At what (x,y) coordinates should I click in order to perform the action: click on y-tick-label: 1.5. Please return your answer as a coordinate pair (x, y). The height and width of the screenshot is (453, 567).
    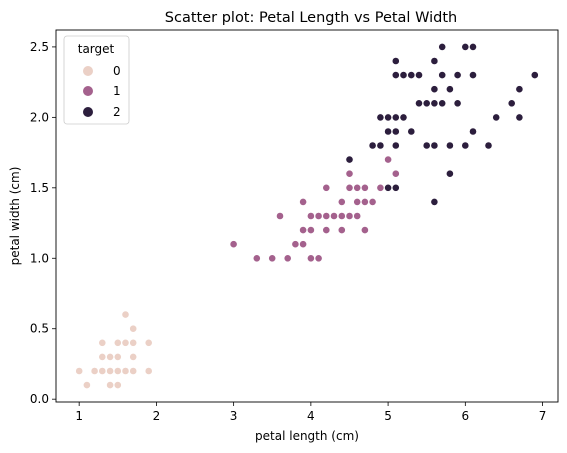
    Looking at the image, I should click on (39, 188).